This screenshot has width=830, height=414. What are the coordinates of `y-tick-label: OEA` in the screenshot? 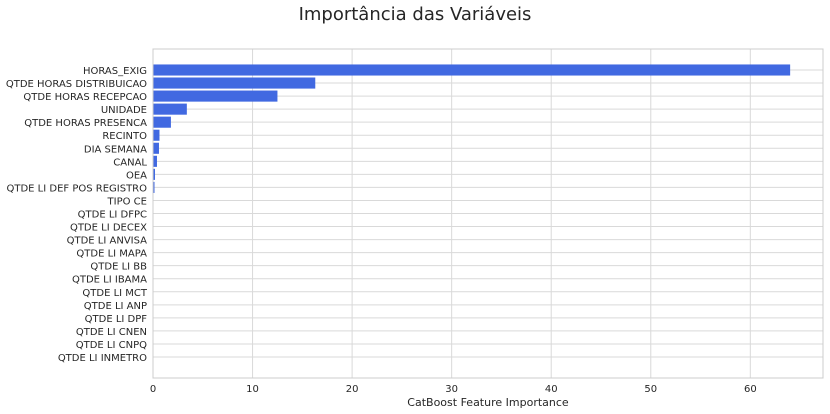 It's located at (136, 175).